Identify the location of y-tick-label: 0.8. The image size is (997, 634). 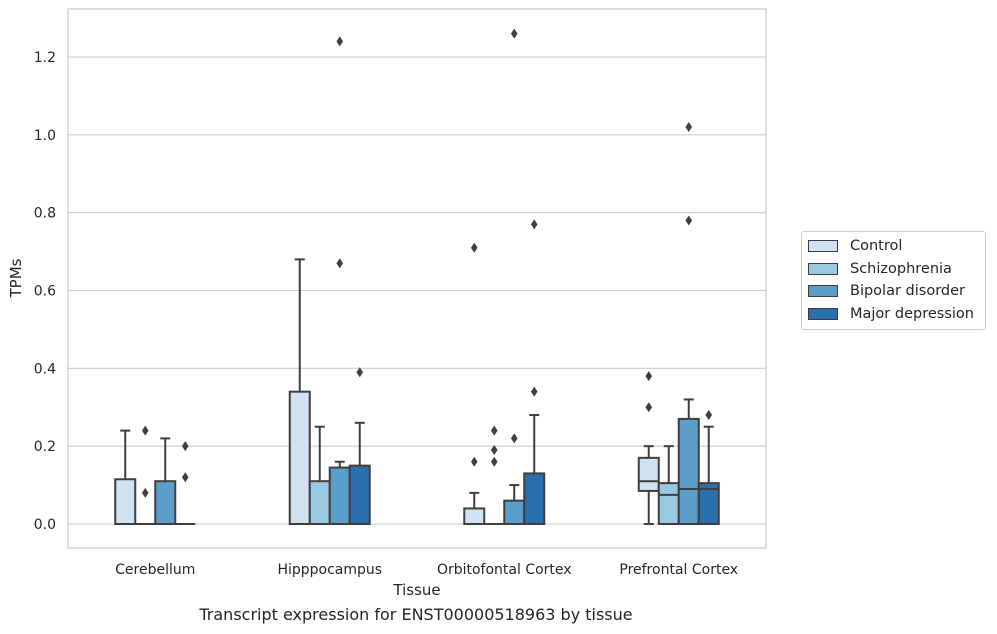
(45, 214).